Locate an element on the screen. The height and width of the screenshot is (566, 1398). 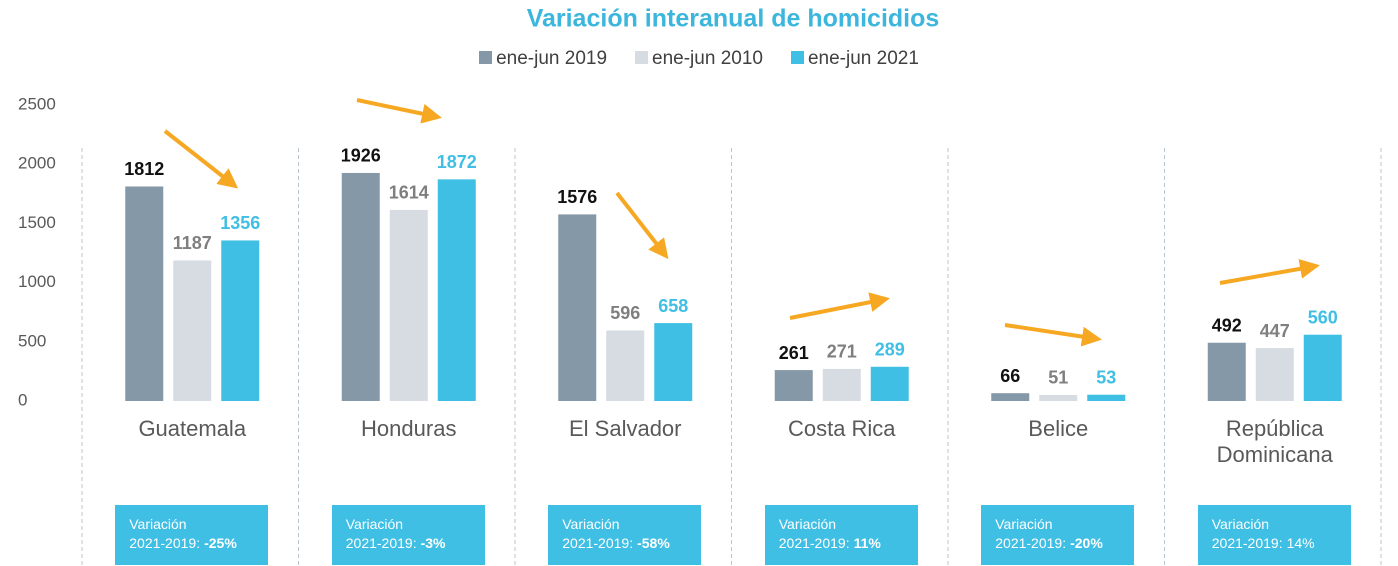
variation-line: 2021-2019: 14% is located at coordinates (1281, 543).